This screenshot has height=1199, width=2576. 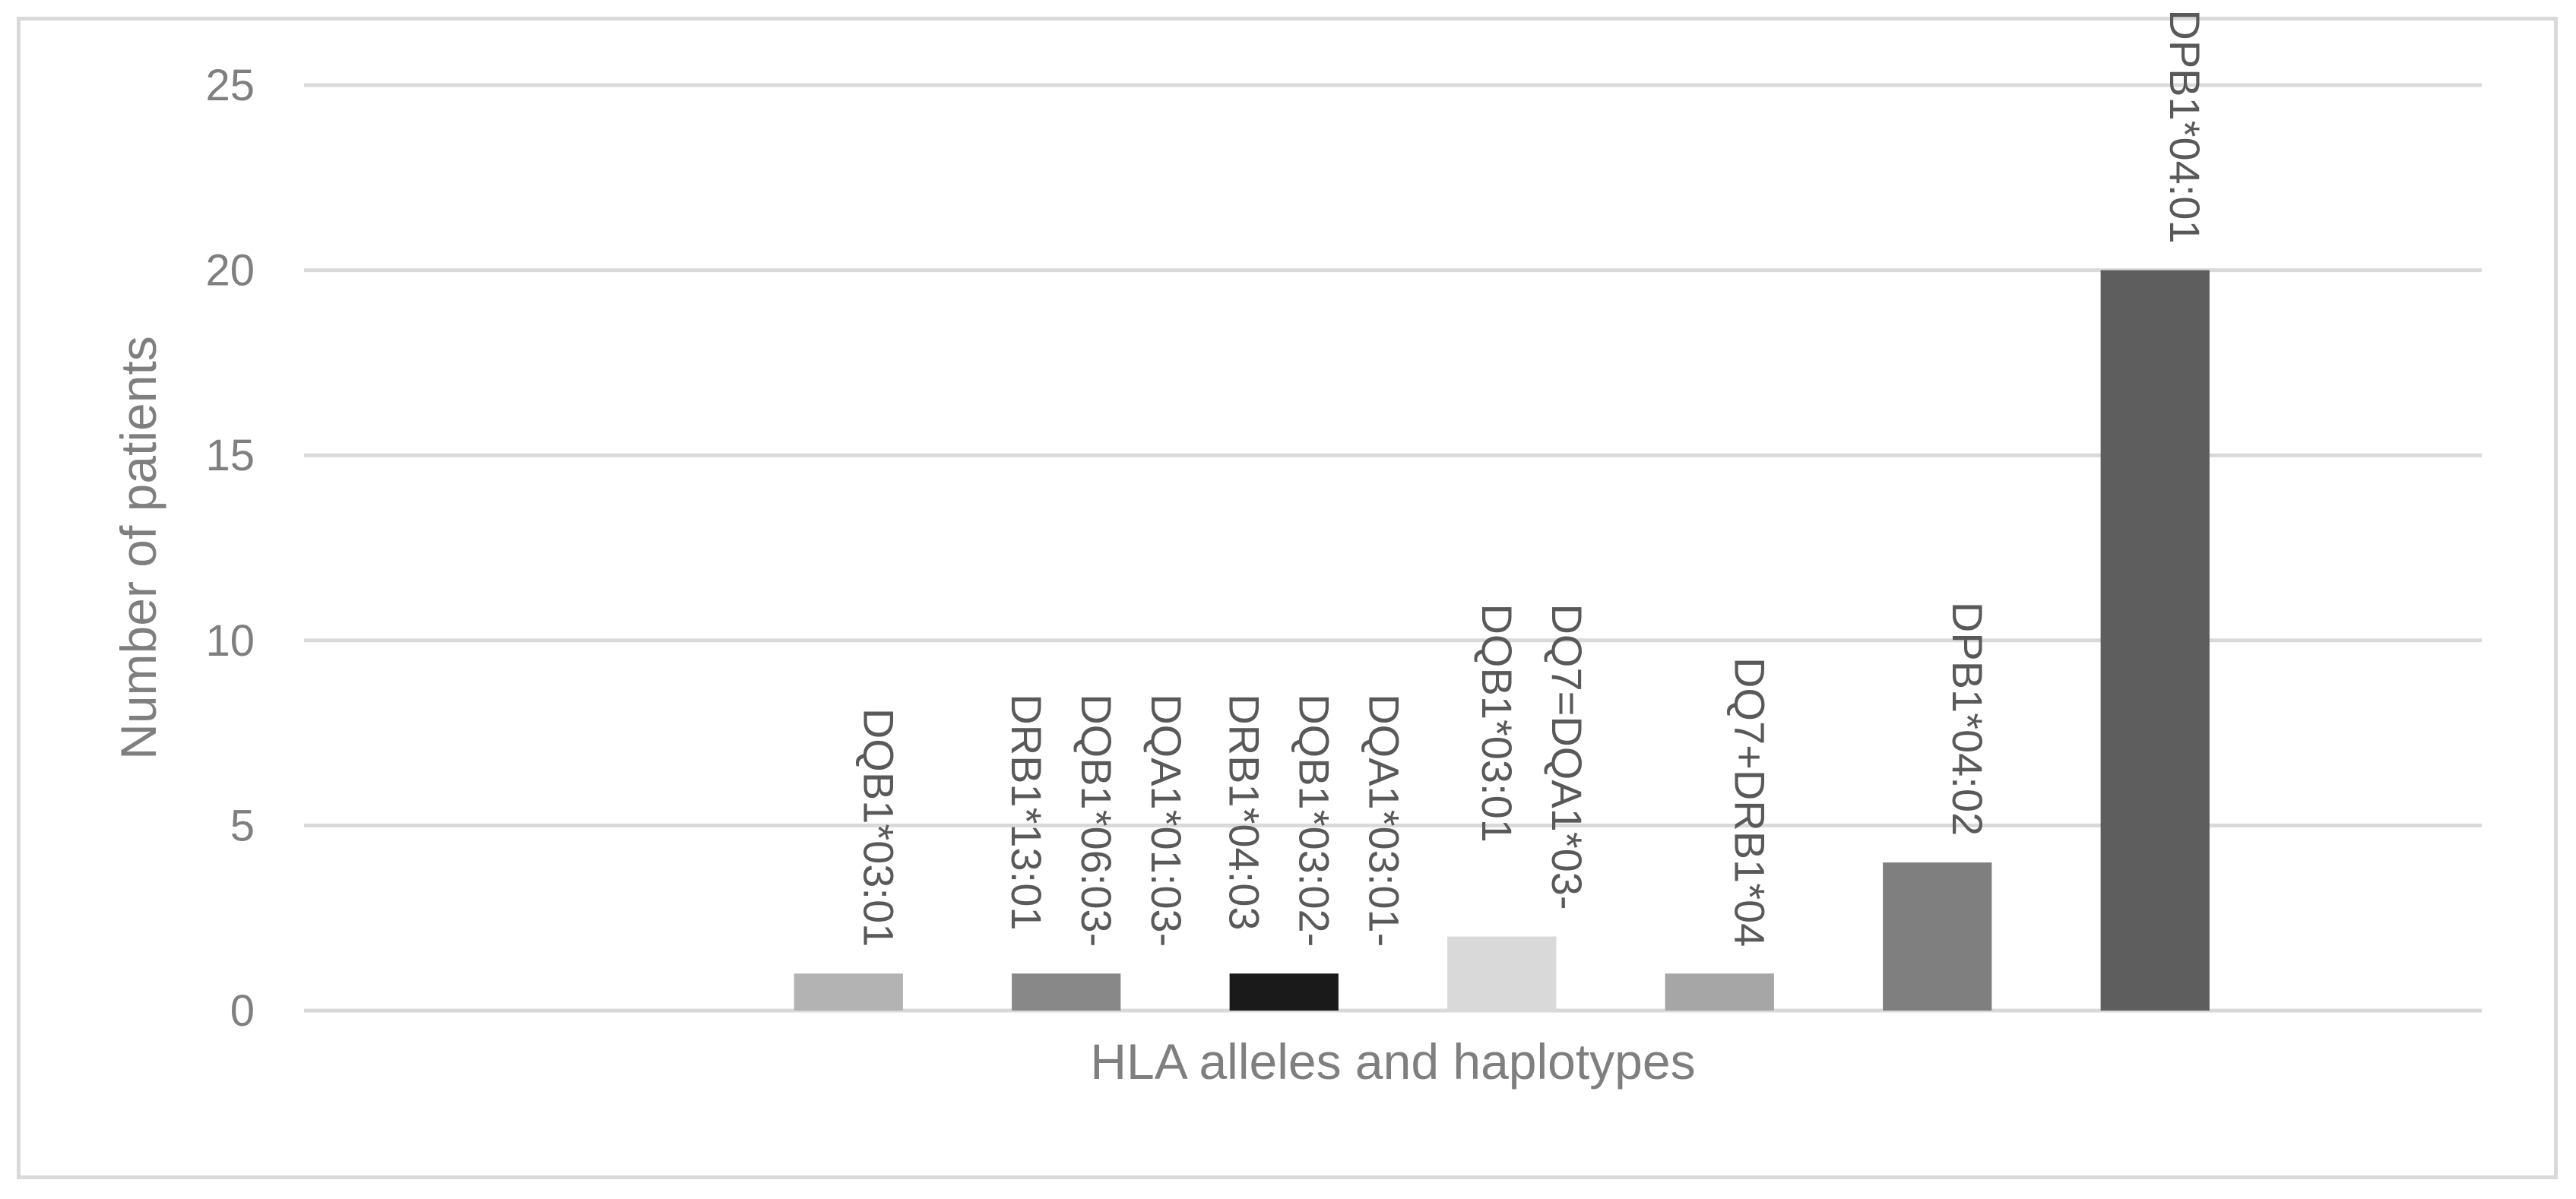 I want to click on bar-label: DPB1*04:02, so click(x=1967, y=719).